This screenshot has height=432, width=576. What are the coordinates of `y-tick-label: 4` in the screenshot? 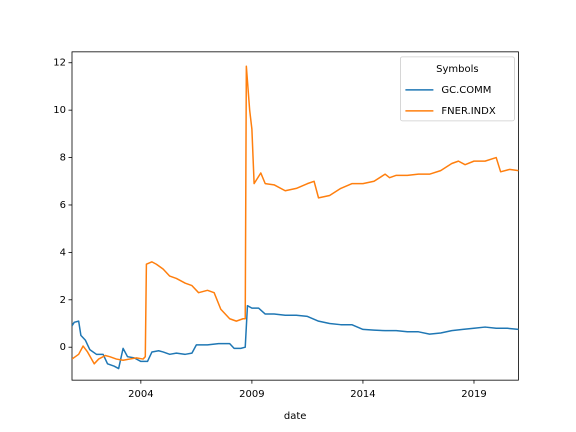 It's located at (63, 252).